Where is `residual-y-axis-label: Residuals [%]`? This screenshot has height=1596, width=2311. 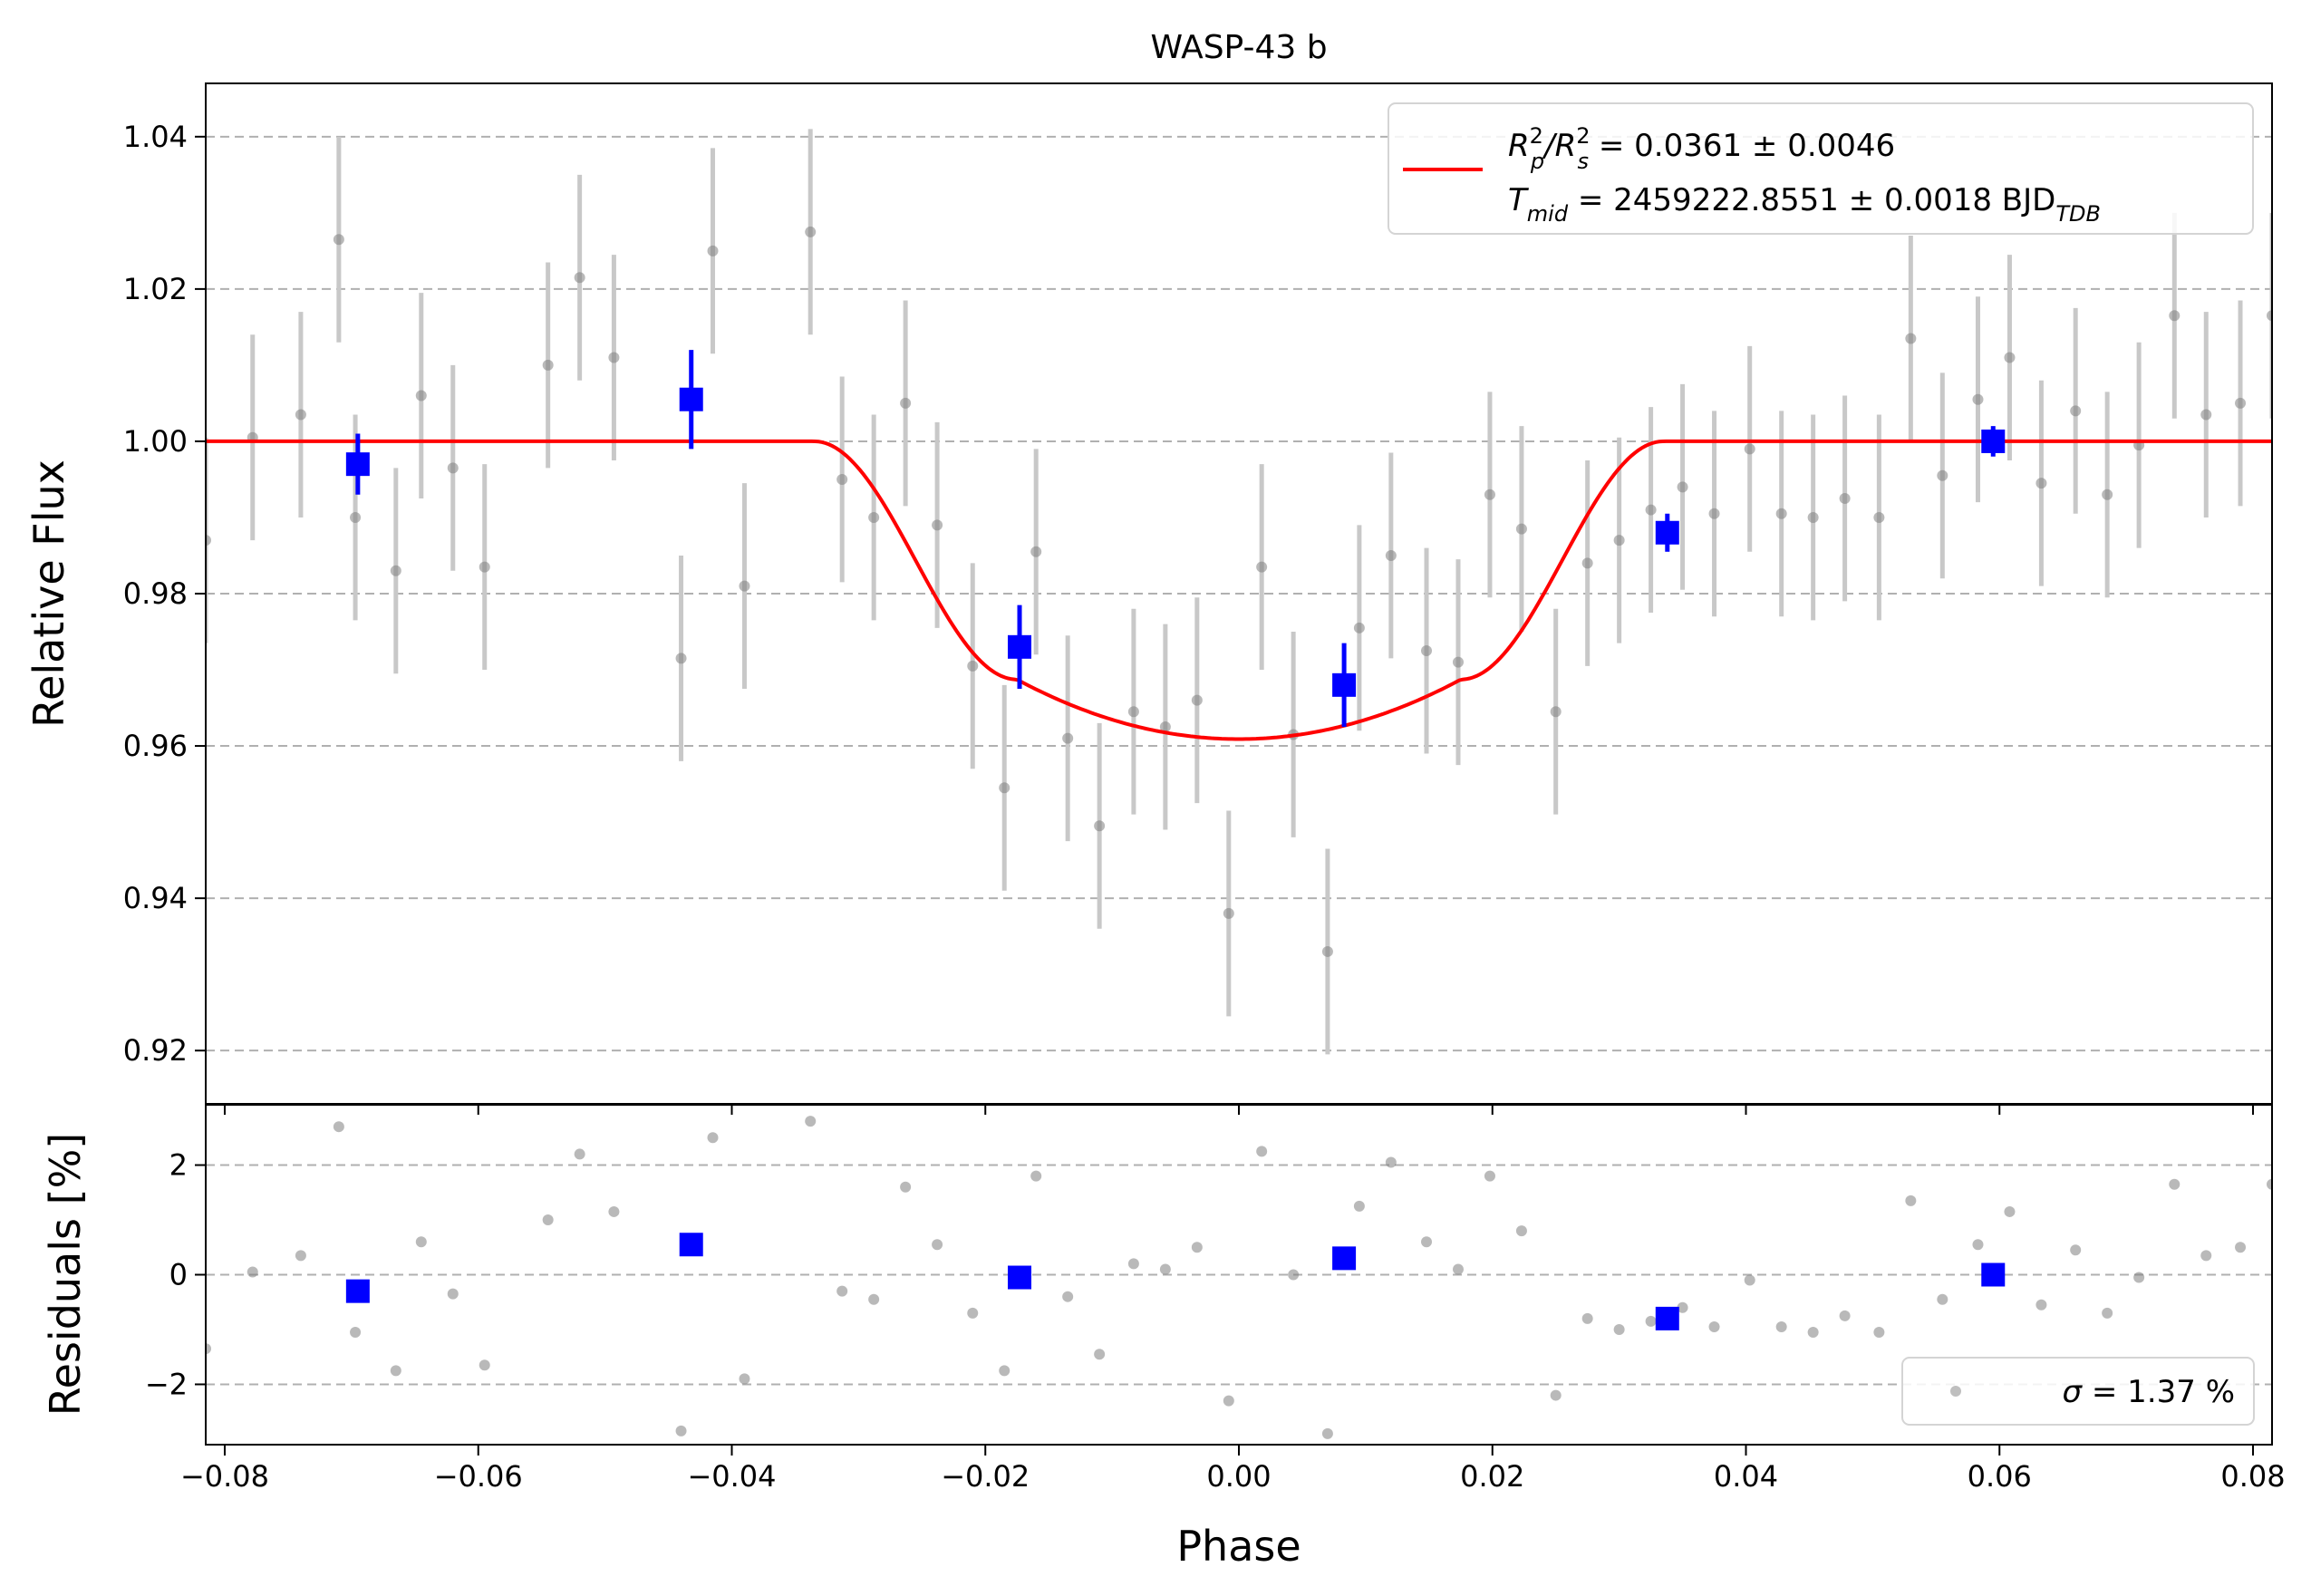
residual-y-axis-label: Residuals [%] is located at coordinates (65, 1274).